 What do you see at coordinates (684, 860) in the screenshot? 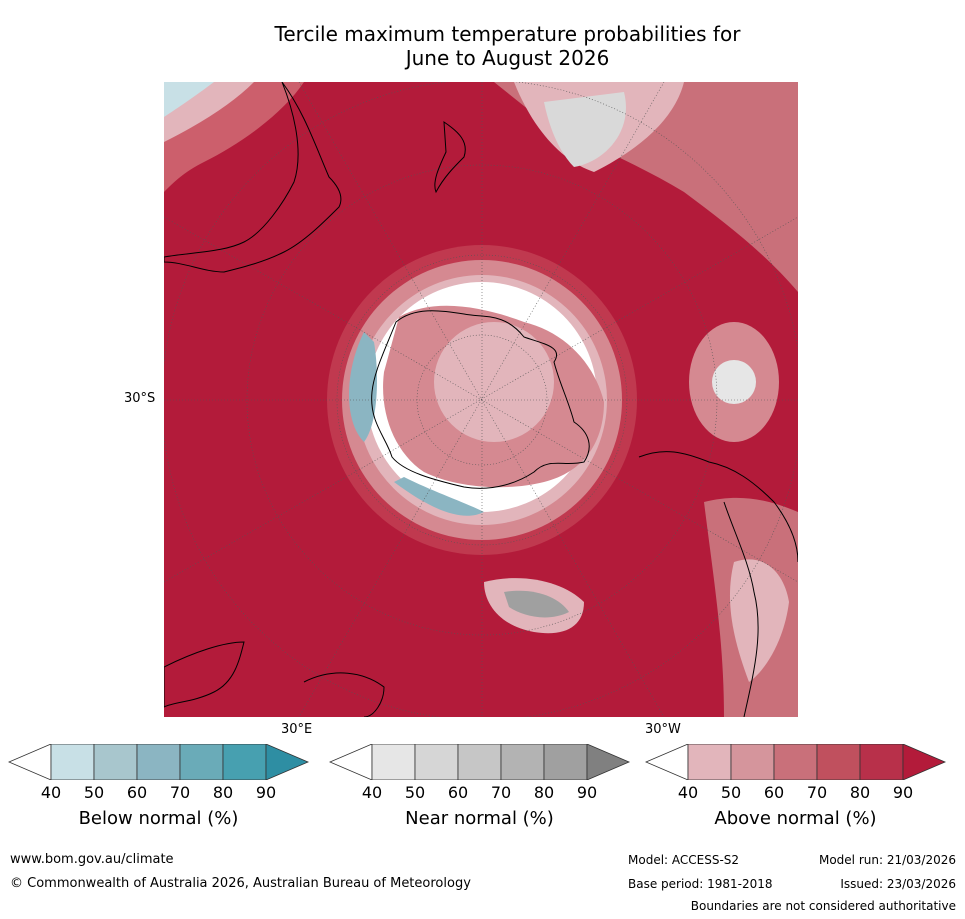
I see `footer-model: Model: ACCESS-S2` at bounding box center [684, 860].